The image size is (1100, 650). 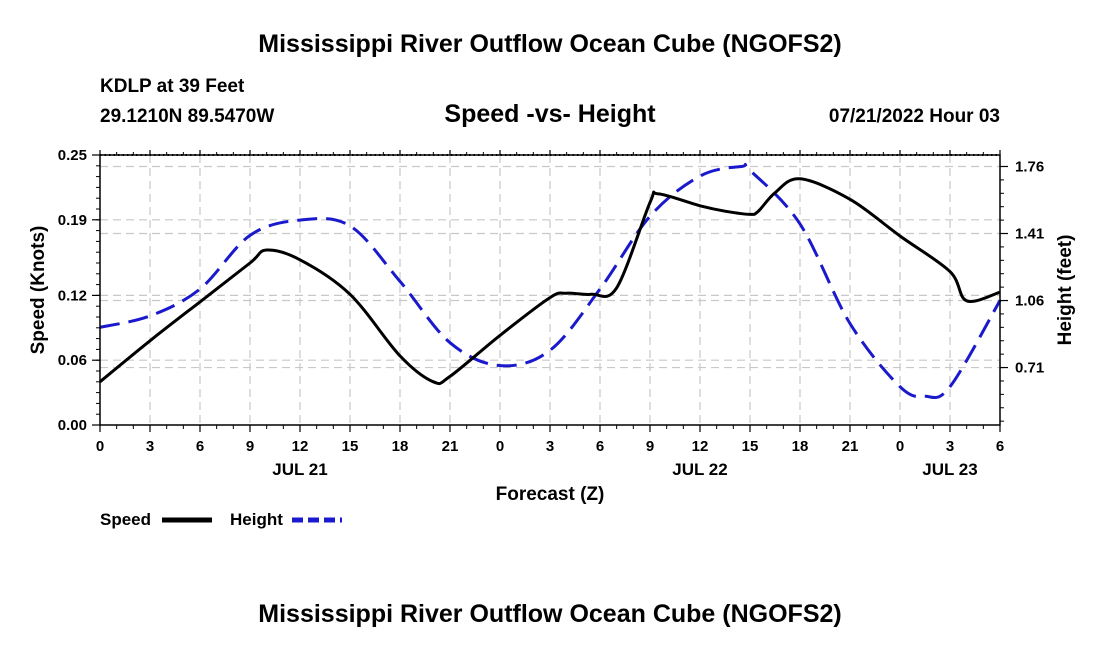 I want to click on y-left-tick-label: 0.19, so click(x=72, y=220).